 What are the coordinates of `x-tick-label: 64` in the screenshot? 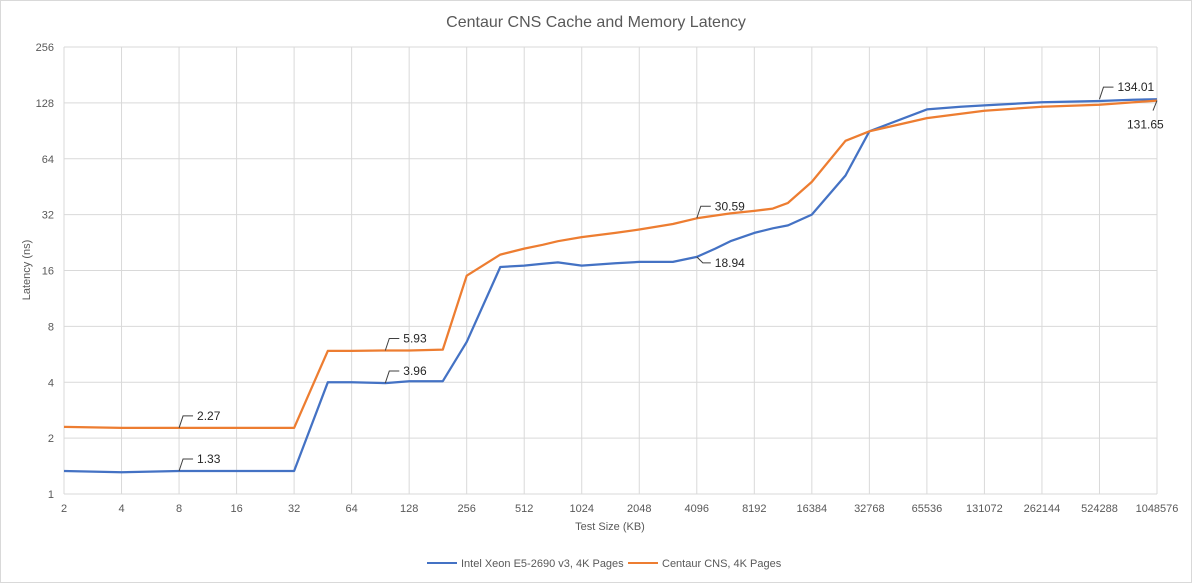 It's located at (352, 509).